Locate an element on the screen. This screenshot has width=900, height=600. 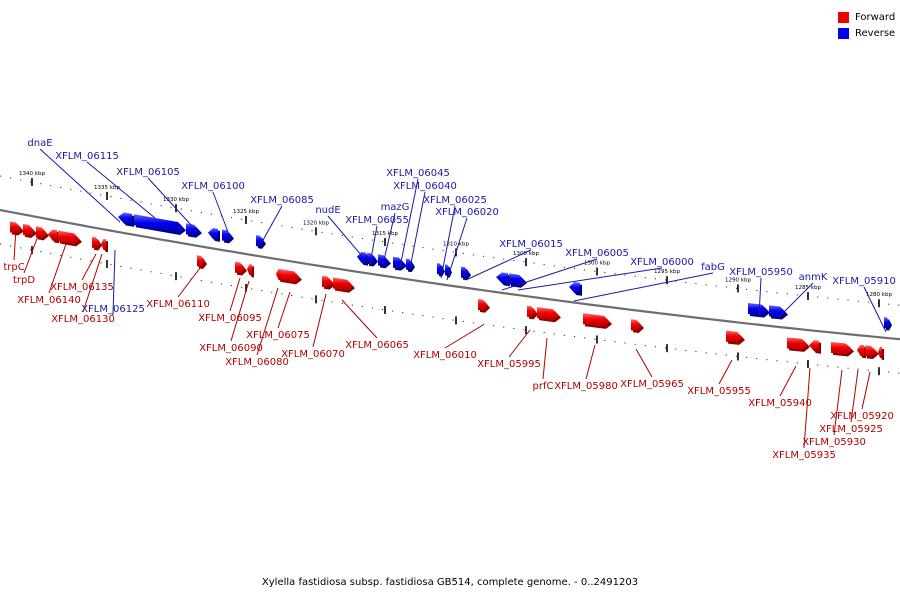
label-xflm-05955: XFLM_05955 is located at coordinates (719, 391).